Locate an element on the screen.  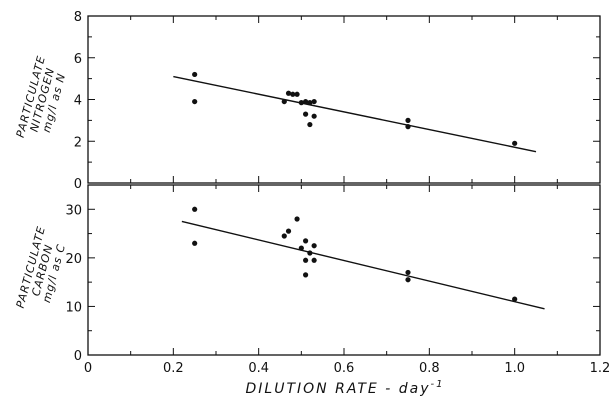
x-tick-label: 1.0 is located at coordinates (514, 368).